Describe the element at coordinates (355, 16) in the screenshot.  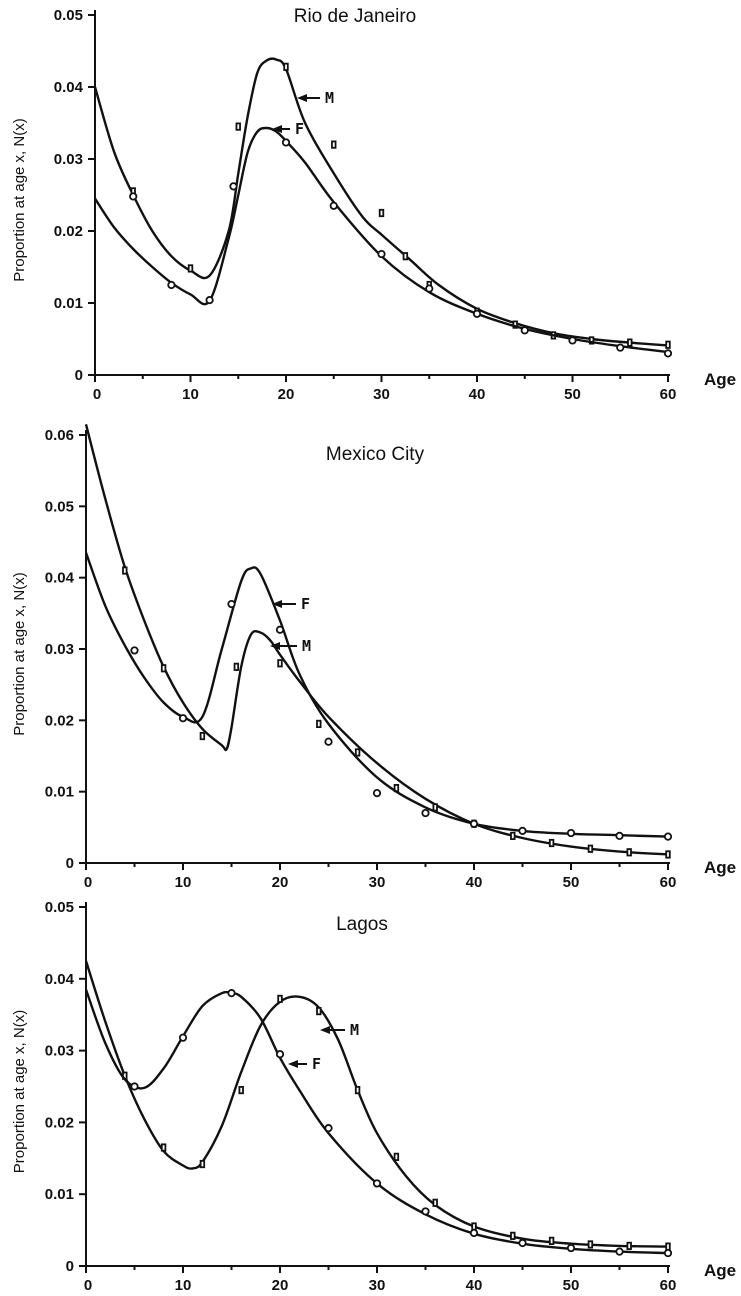
I see `chart-title: Rio de Janeiro` at that location.